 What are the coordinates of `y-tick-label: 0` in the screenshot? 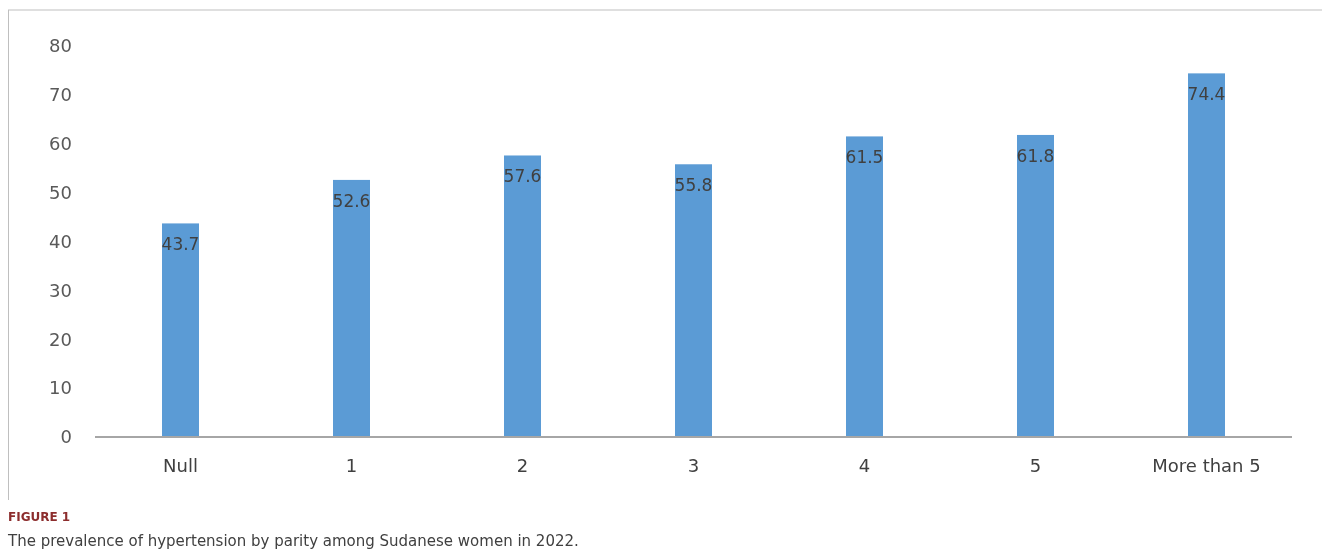 It's located at (66, 437).